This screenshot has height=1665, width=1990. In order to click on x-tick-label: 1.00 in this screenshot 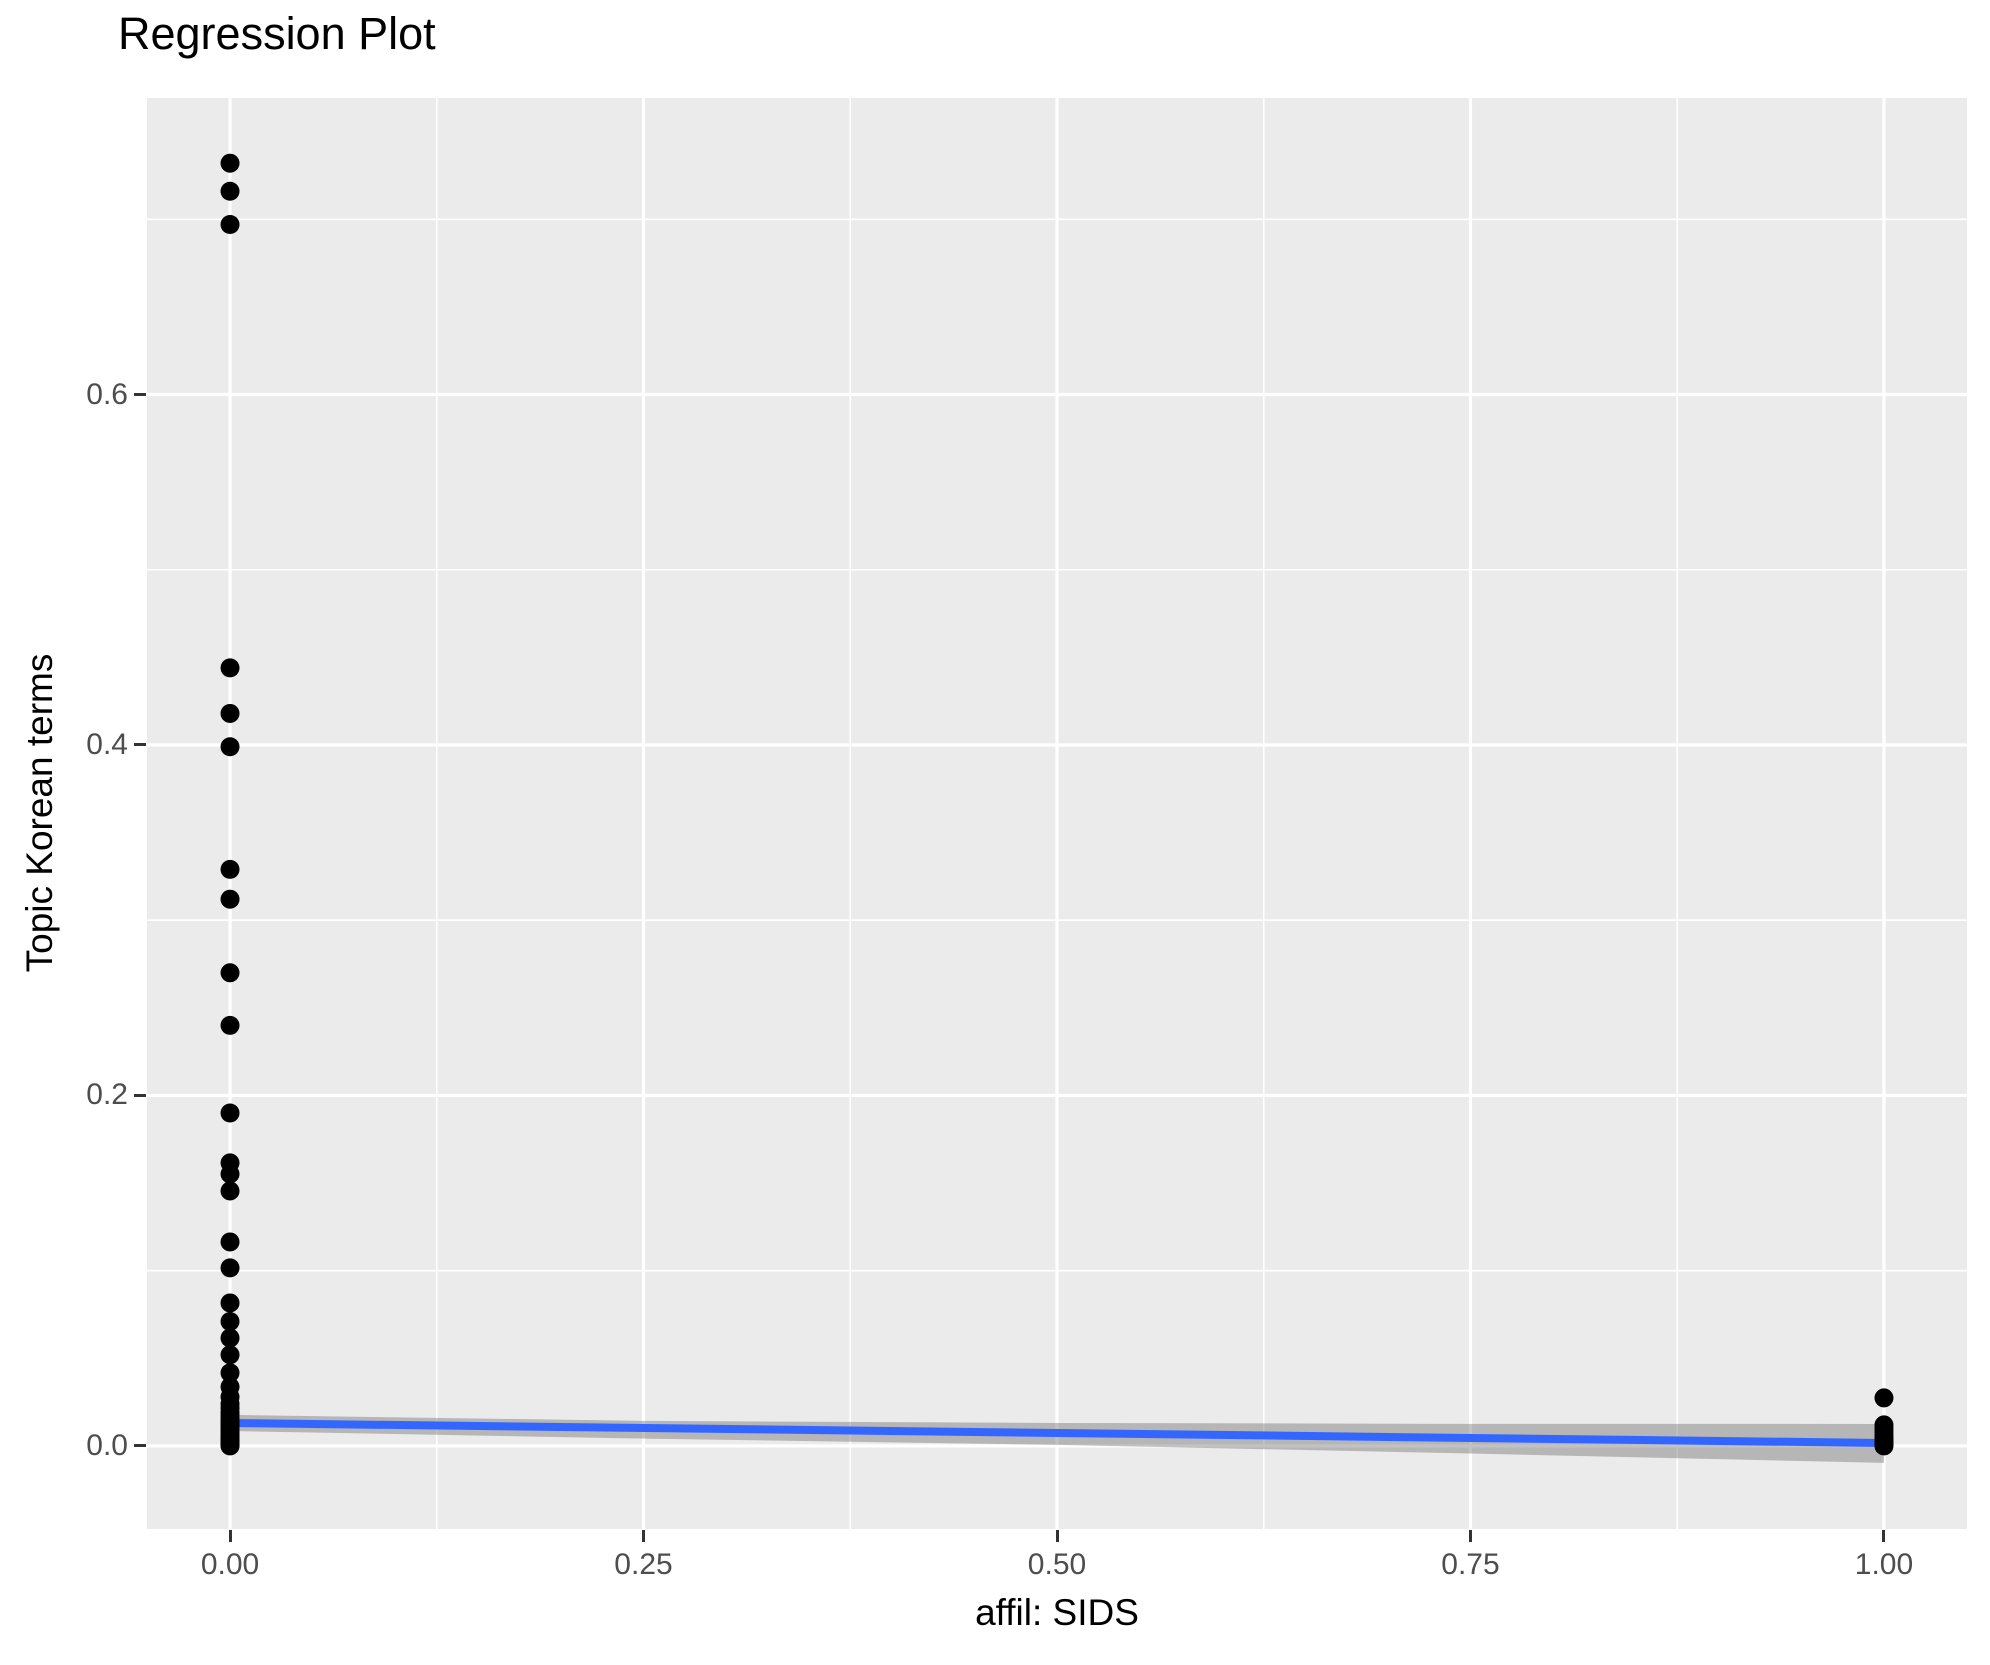, I will do `click(1884, 1564)`.